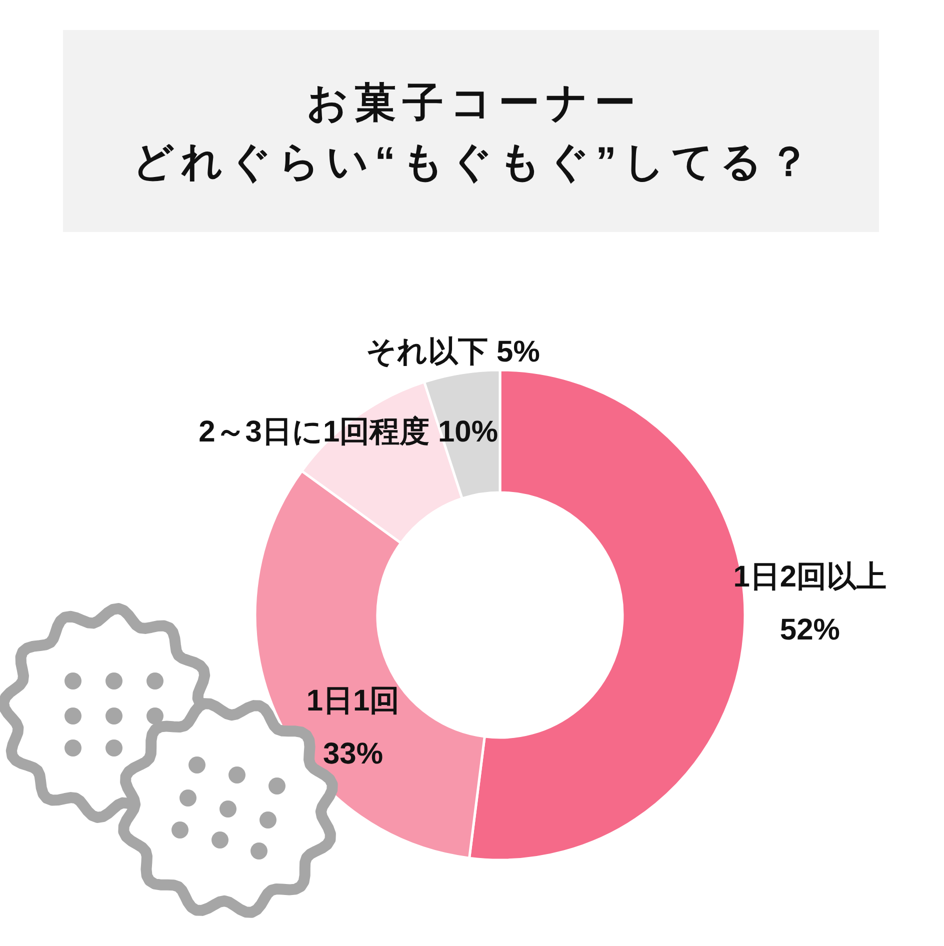 This screenshot has width=944, height=946. I want to click on subtitle: どれぐらい“もぐもぐ”してる？, so click(474, 161).